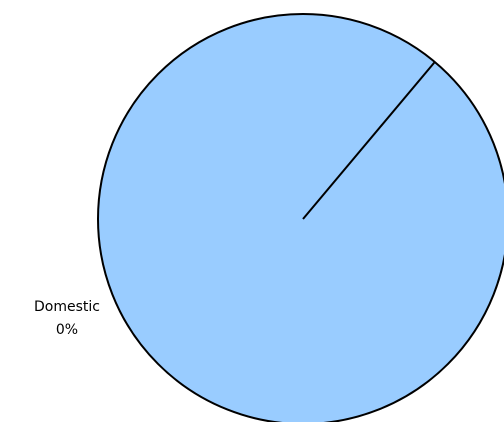 The height and width of the screenshot is (422, 504). Describe the element at coordinates (67, 307) in the screenshot. I see `slice-label-name: Domestic` at that location.